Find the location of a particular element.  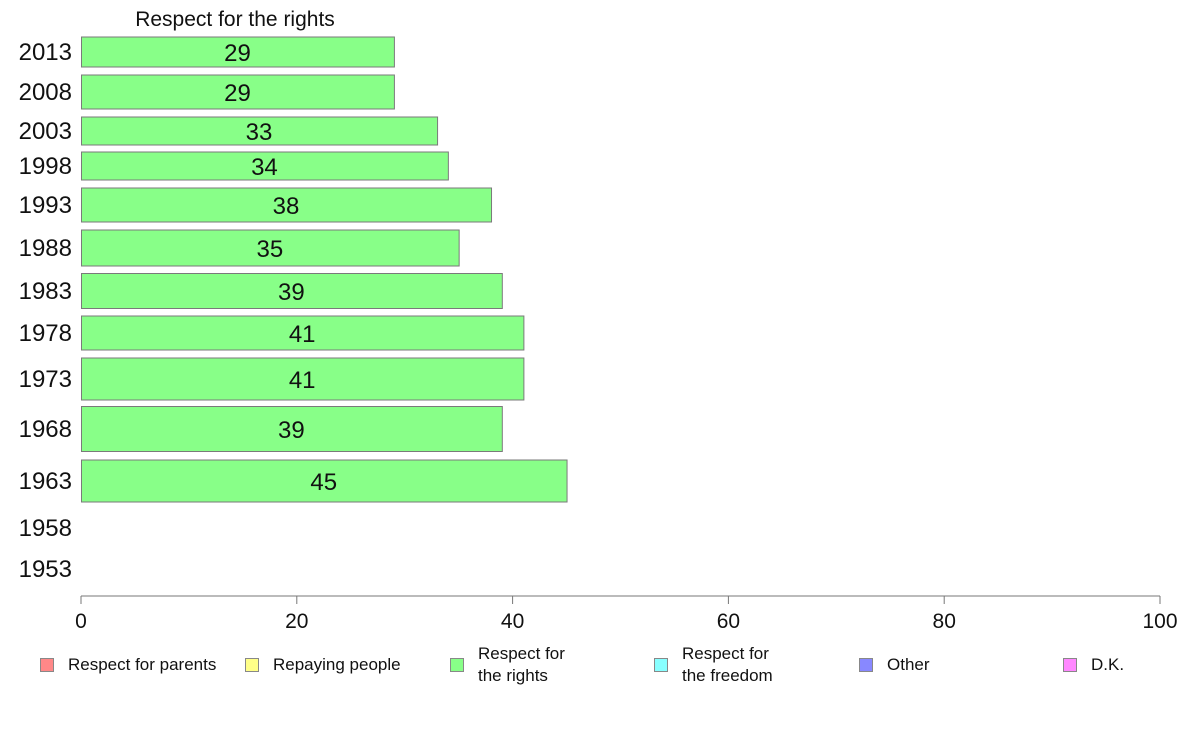

legend-item-repaying-people: Repaying people is located at coordinates (323, 665).